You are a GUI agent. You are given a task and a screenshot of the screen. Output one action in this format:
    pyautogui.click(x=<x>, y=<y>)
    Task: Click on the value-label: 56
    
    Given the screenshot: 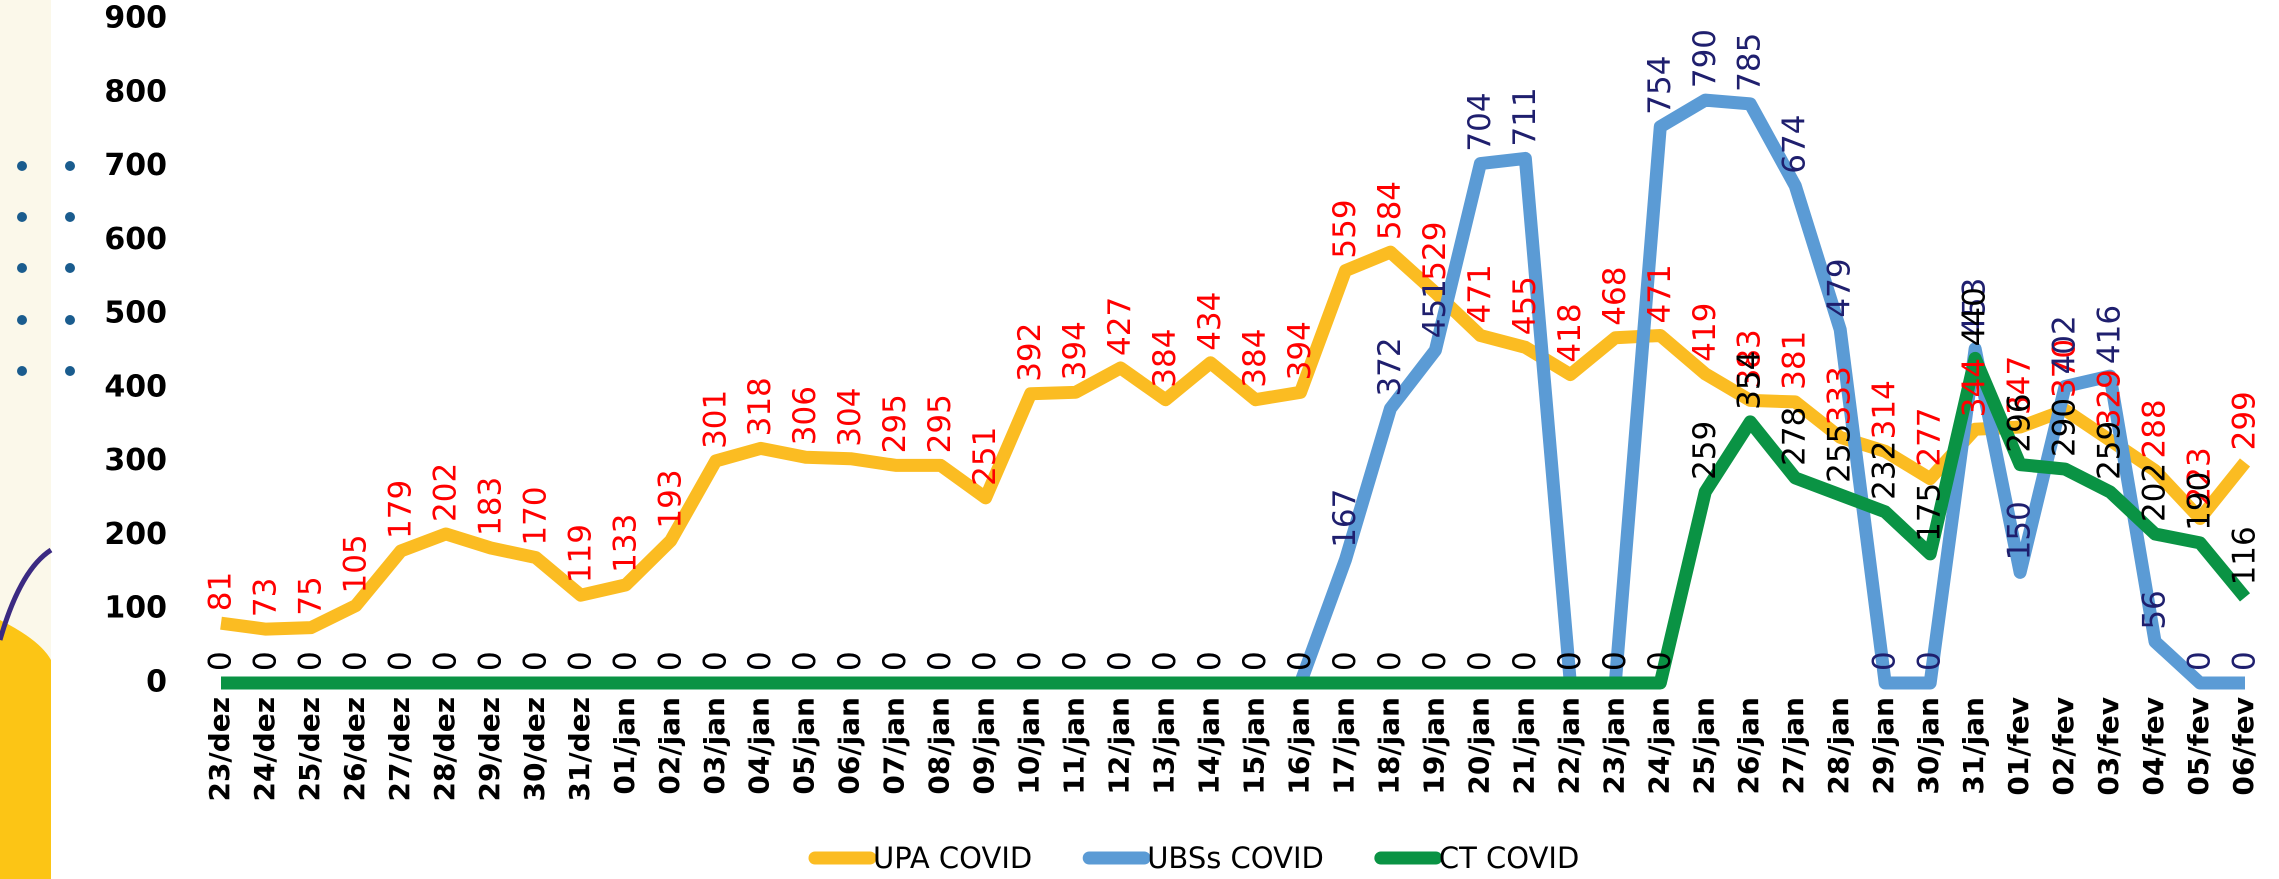 What is the action you would take?
    pyautogui.click(x=2155, y=609)
    